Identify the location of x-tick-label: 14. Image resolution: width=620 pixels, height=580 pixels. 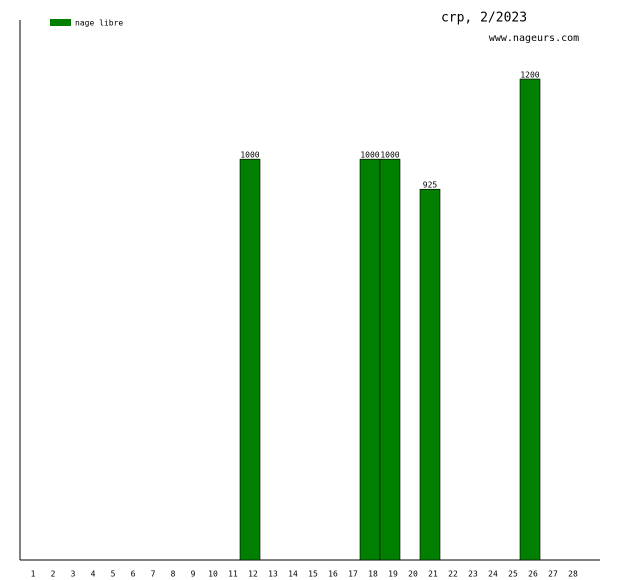
(293, 574).